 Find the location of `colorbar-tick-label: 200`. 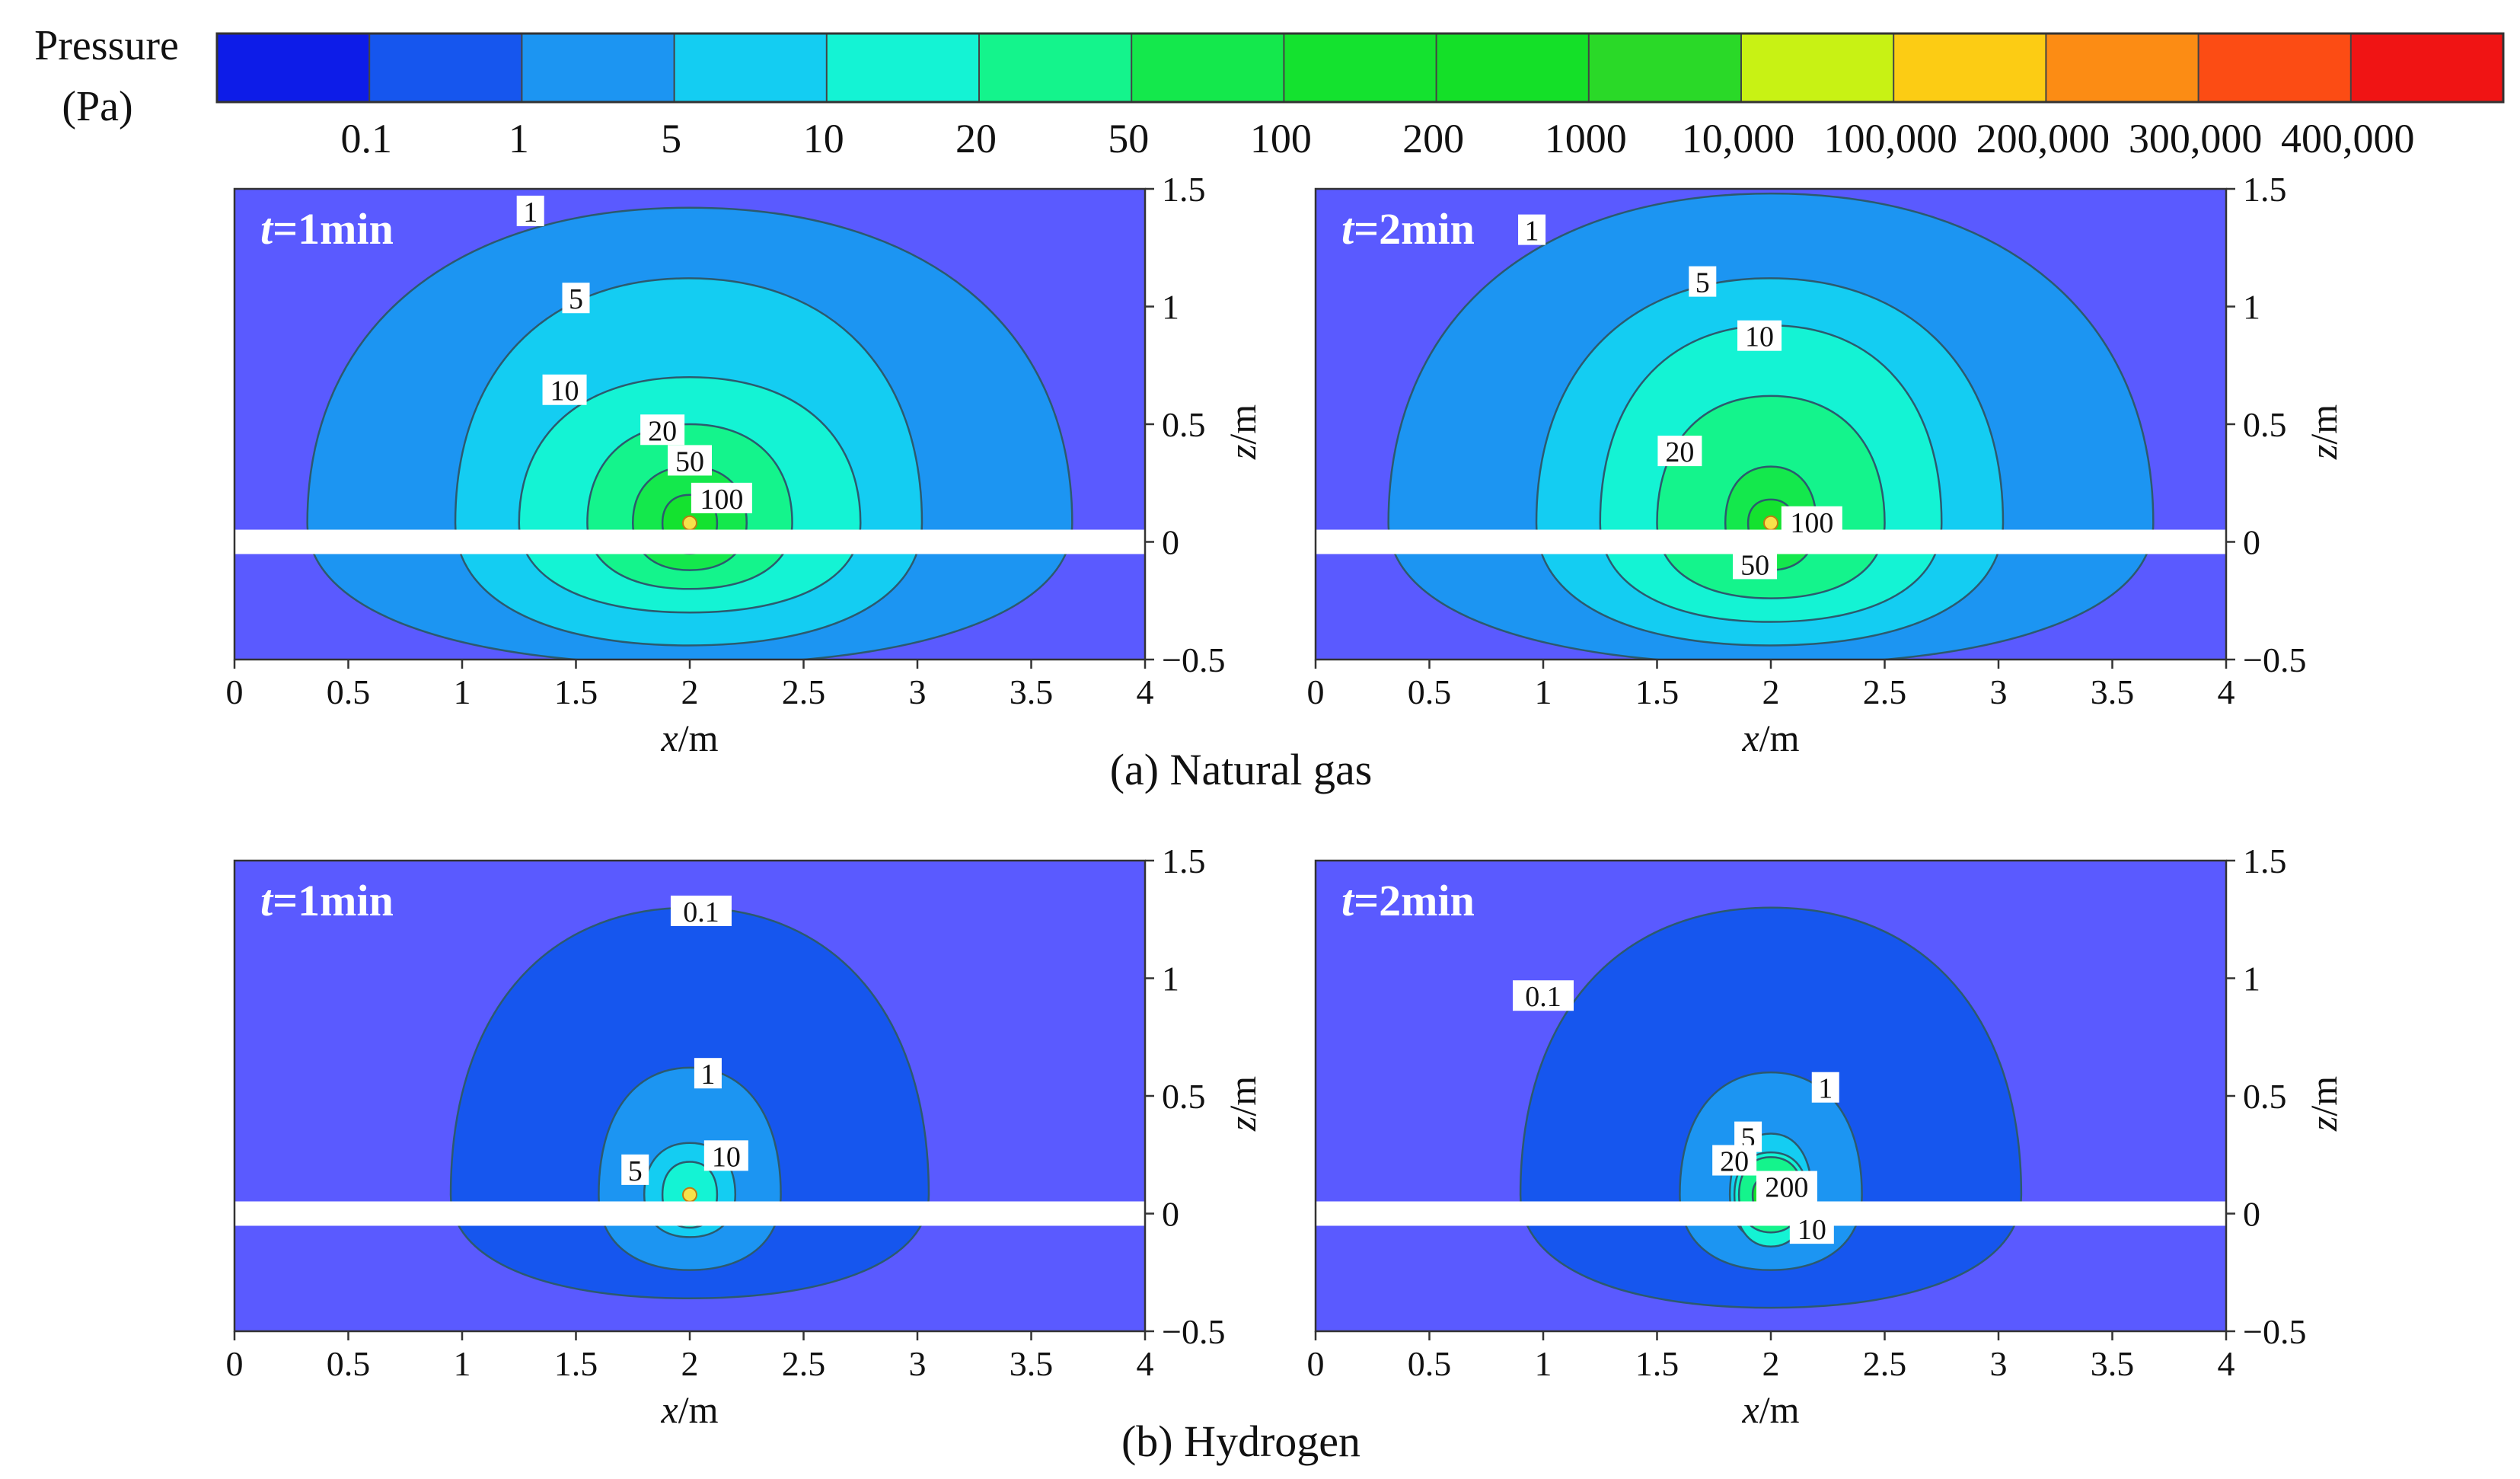

colorbar-tick-label: 200 is located at coordinates (1433, 138).